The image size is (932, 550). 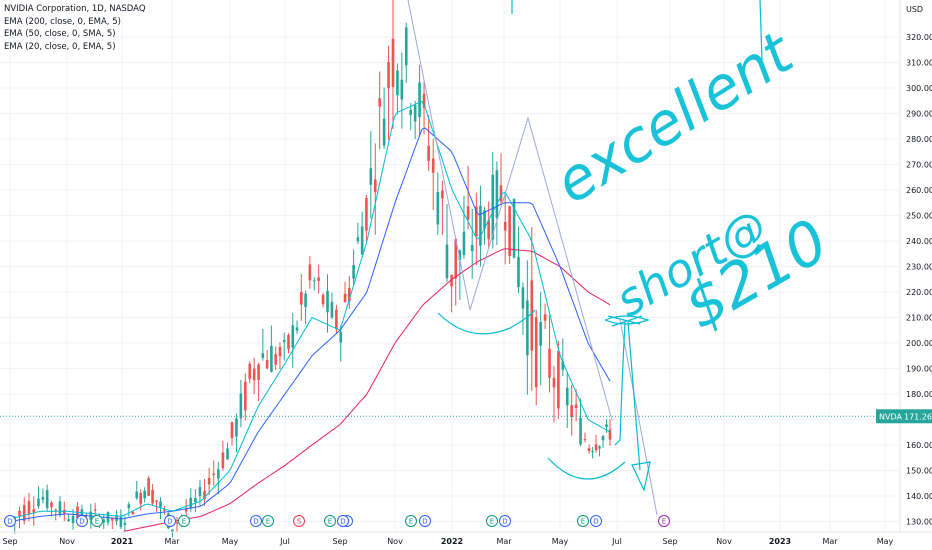 What do you see at coordinates (919, 445) in the screenshot?
I see `price-tick-label: 160.00` at bounding box center [919, 445].